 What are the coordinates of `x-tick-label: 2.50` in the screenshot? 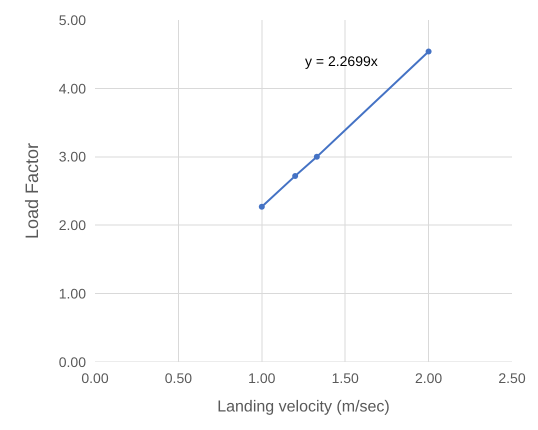 It's located at (512, 378).